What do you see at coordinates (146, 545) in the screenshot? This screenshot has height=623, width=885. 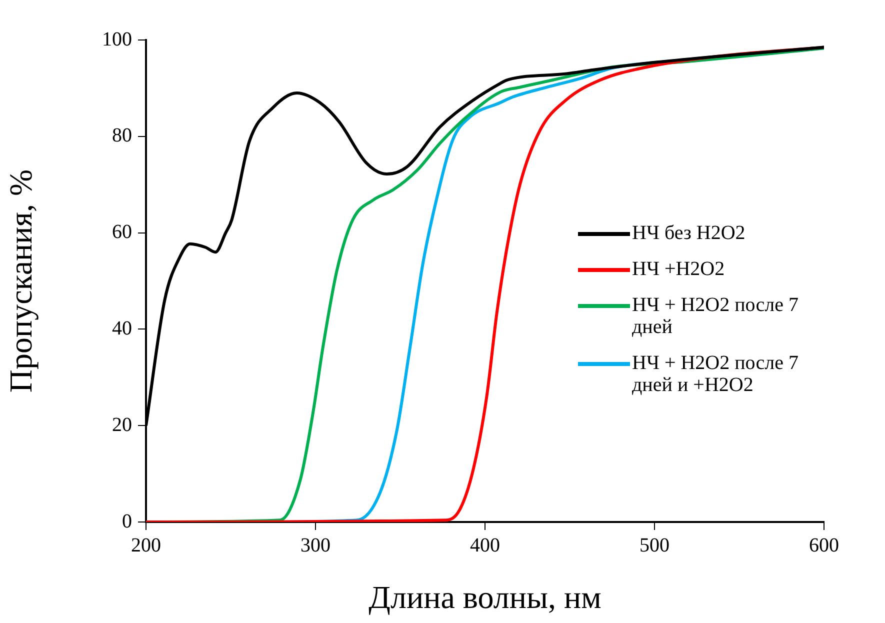 I see `x-tick-label: 200` at bounding box center [146, 545].